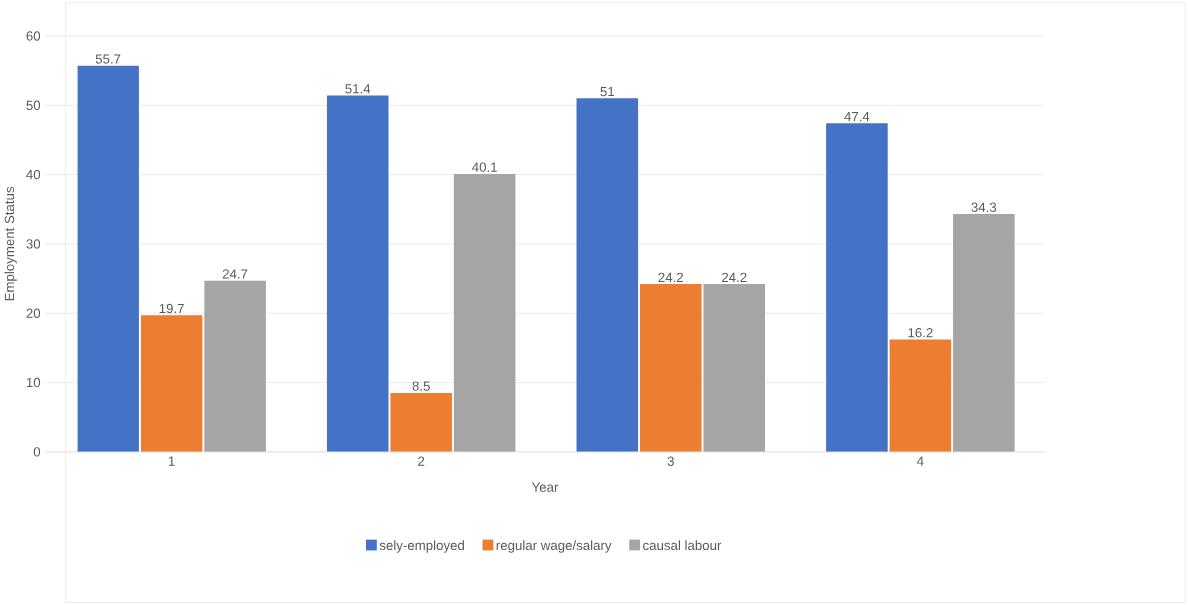 This screenshot has height=605, width=1188. What do you see at coordinates (484, 167) in the screenshot?
I see `data-label: 40.1` at bounding box center [484, 167].